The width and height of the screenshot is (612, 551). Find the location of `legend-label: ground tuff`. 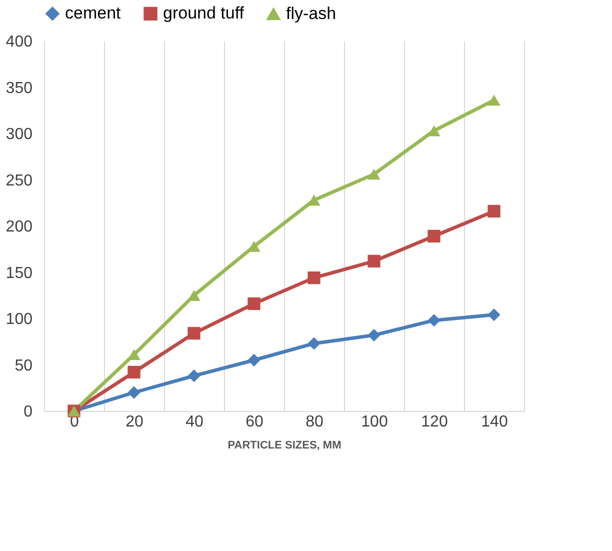

legend-label: ground tuff is located at coordinates (203, 13).